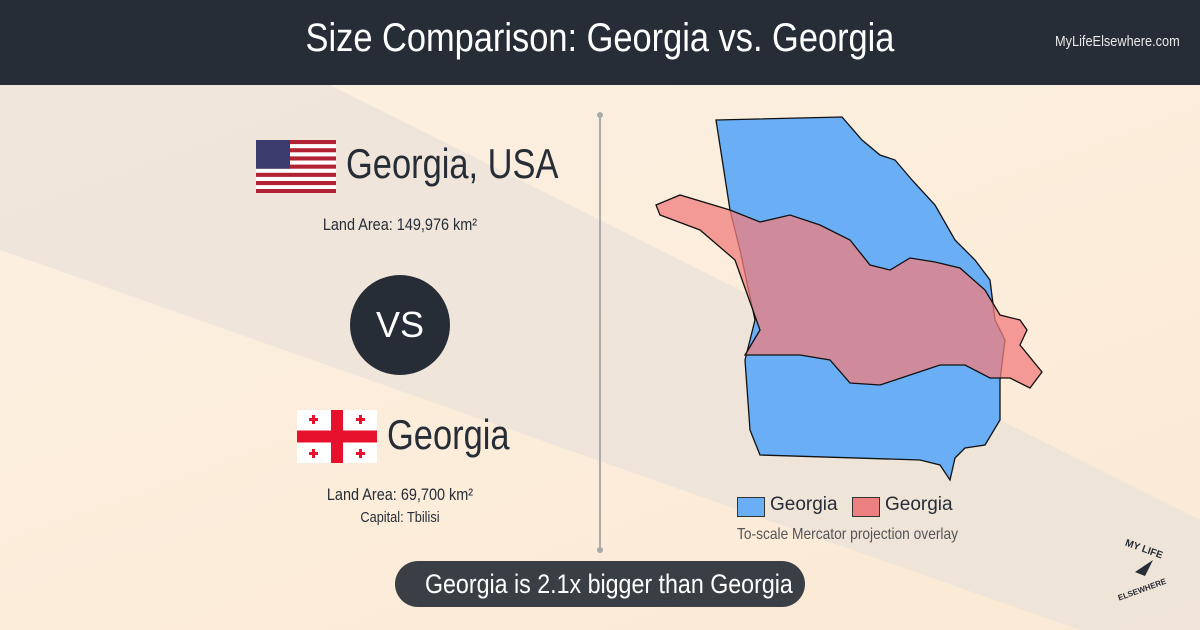 The width and height of the screenshot is (1200, 630). Describe the element at coordinates (600, 38) in the screenshot. I see `title: Size Comparison: Georgia vs. Georgia` at that location.